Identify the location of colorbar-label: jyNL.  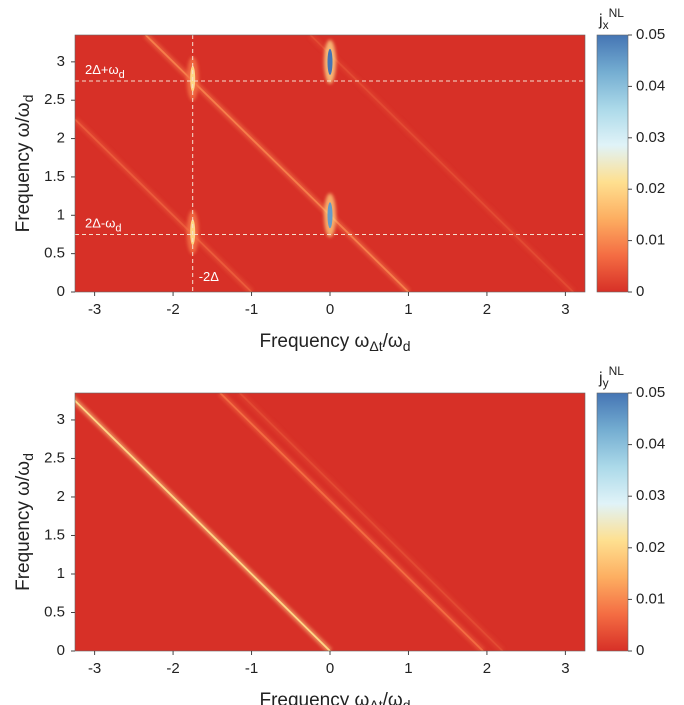
(611, 377).